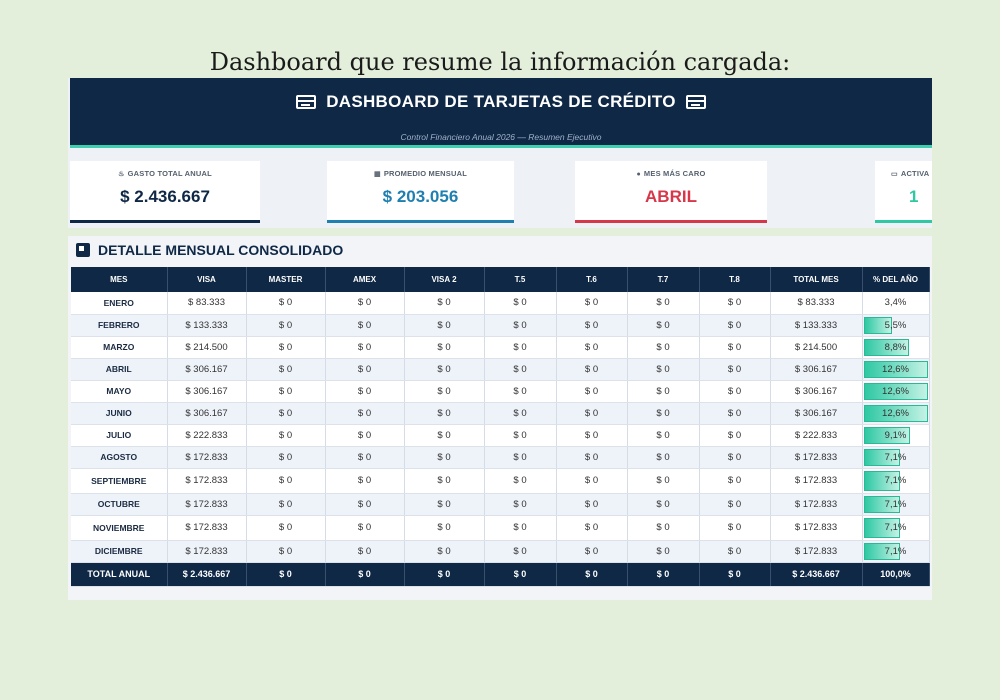  Describe the element at coordinates (221, 250) in the screenshot. I see `panel-title: DETALLE MENSUAL CONSOLIDADO` at that location.